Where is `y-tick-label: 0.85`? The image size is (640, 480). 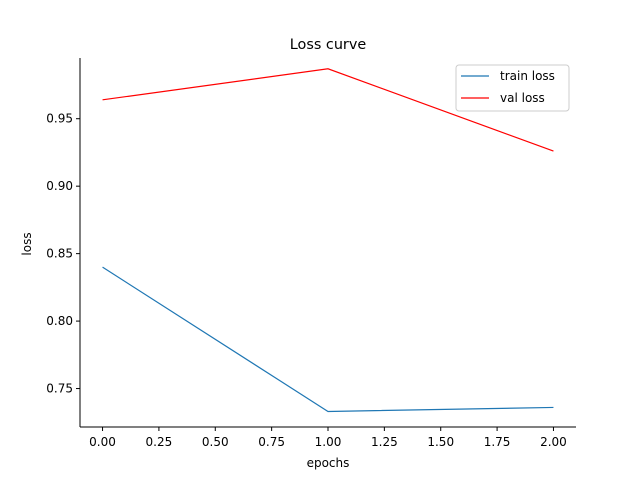
y-tick-label: 0.85 is located at coordinates (59, 254).